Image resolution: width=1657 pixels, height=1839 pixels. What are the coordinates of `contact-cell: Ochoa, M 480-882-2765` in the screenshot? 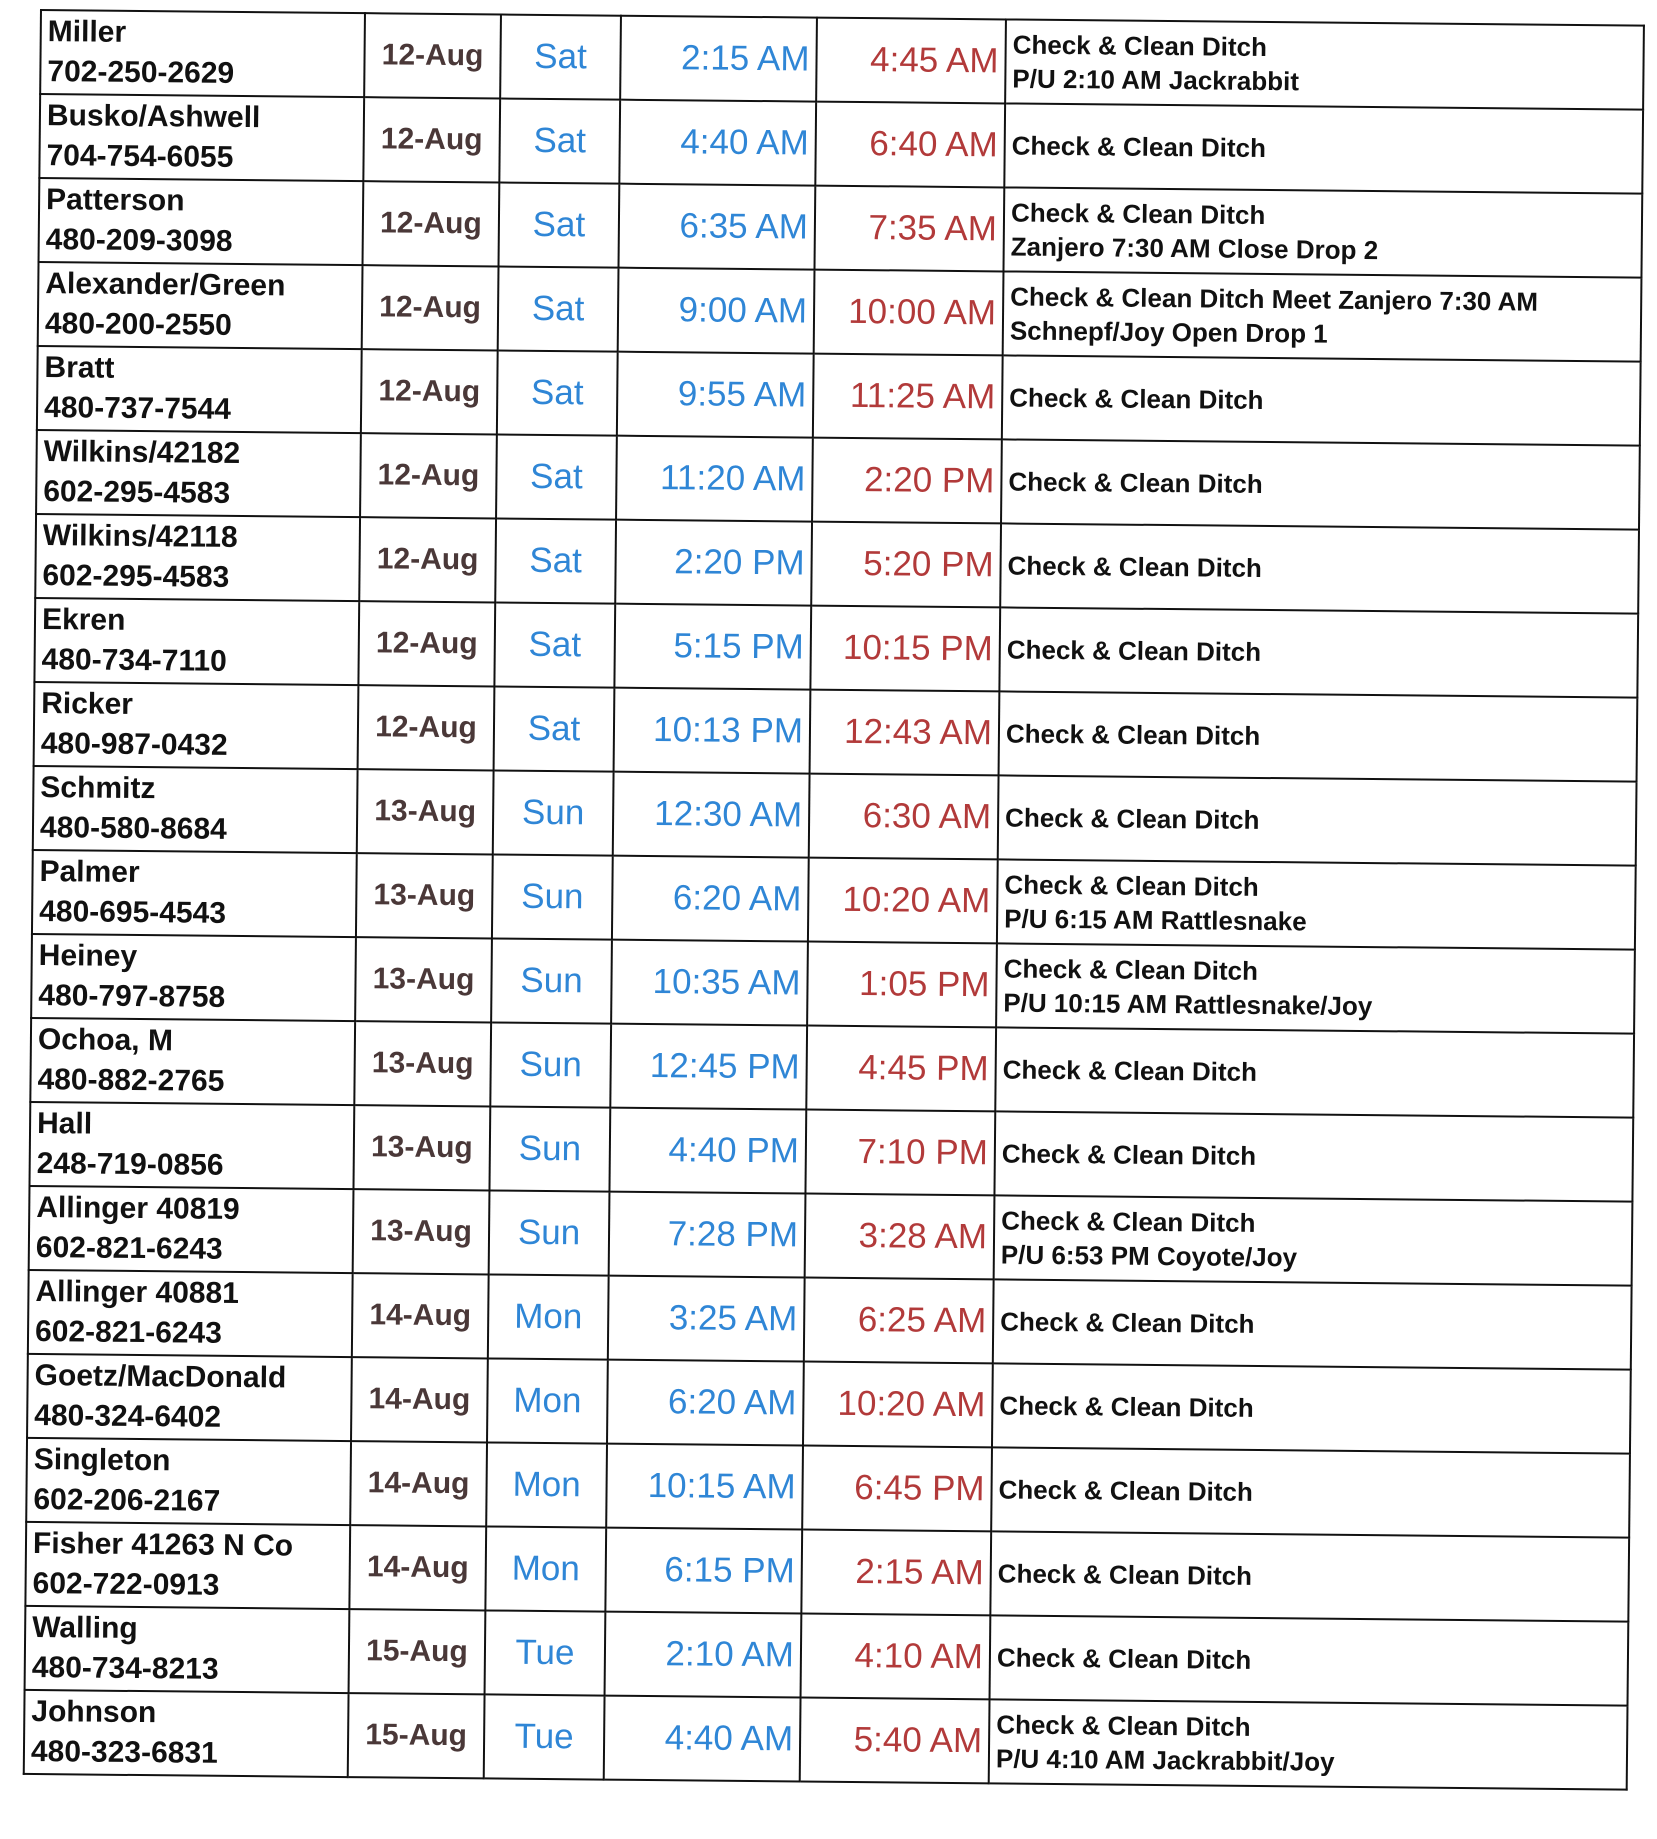 It's located at (193, 1061).